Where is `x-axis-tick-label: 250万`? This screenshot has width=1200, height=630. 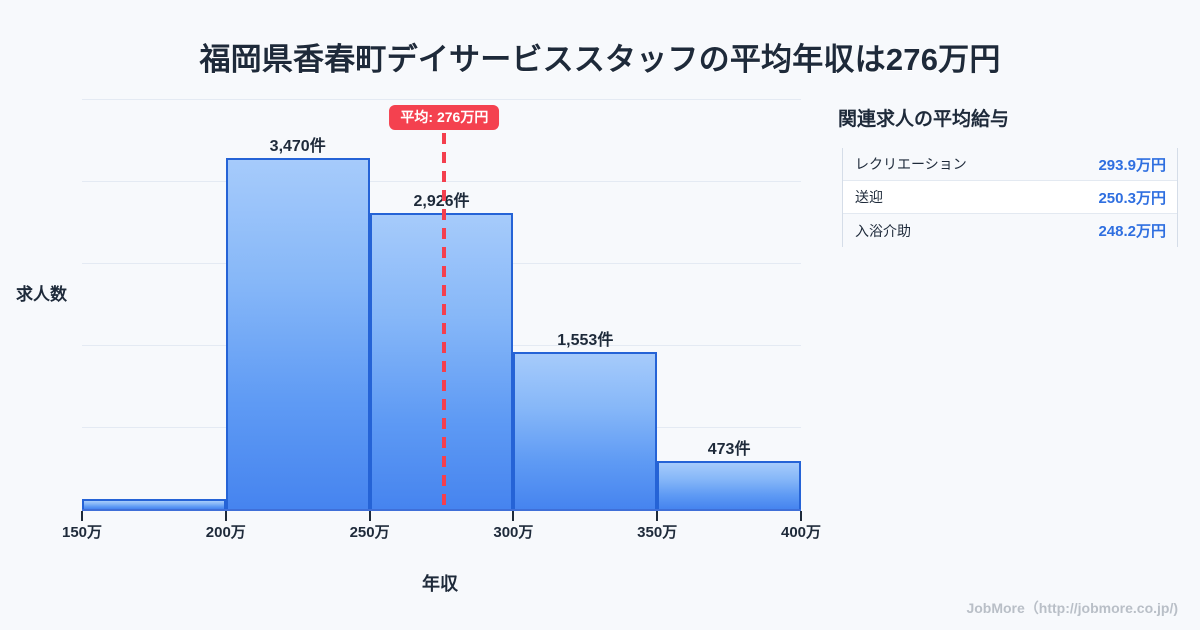 x-axis-tick-label: 250万 is located at coordinates (369, 532).